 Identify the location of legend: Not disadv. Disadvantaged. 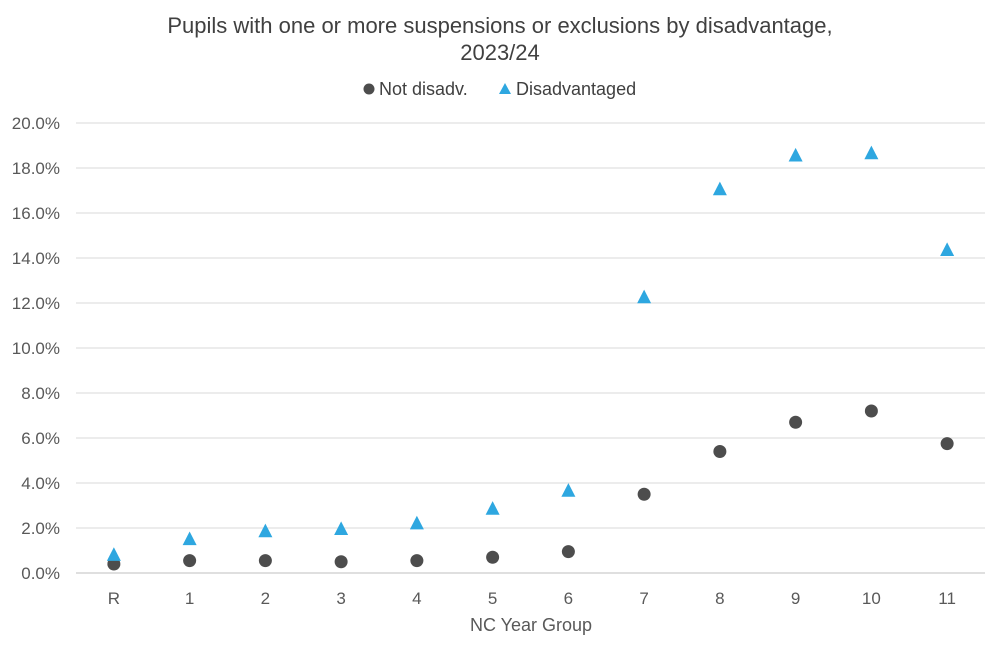
(499, 89).